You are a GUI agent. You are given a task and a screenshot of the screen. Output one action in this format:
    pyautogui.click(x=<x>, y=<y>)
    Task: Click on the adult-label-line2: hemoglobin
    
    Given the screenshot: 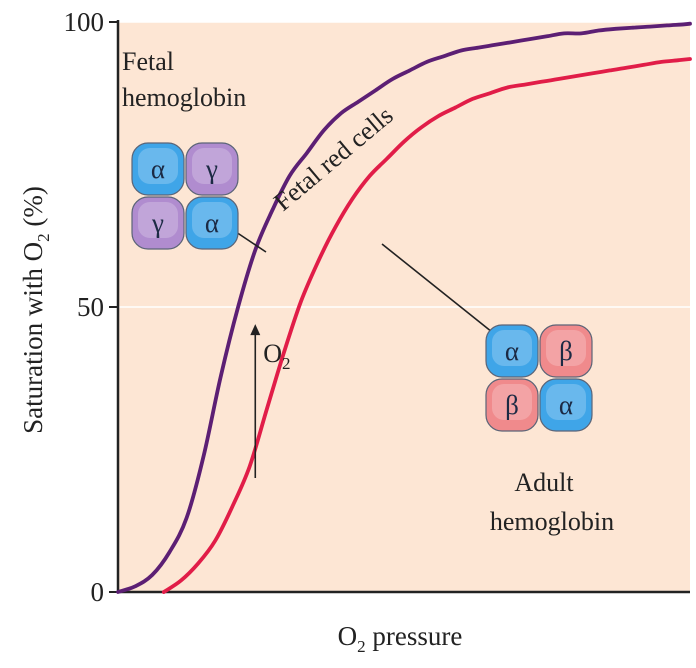 What is the action you would take?
    pyautogui.click(x=552, y=521)
    